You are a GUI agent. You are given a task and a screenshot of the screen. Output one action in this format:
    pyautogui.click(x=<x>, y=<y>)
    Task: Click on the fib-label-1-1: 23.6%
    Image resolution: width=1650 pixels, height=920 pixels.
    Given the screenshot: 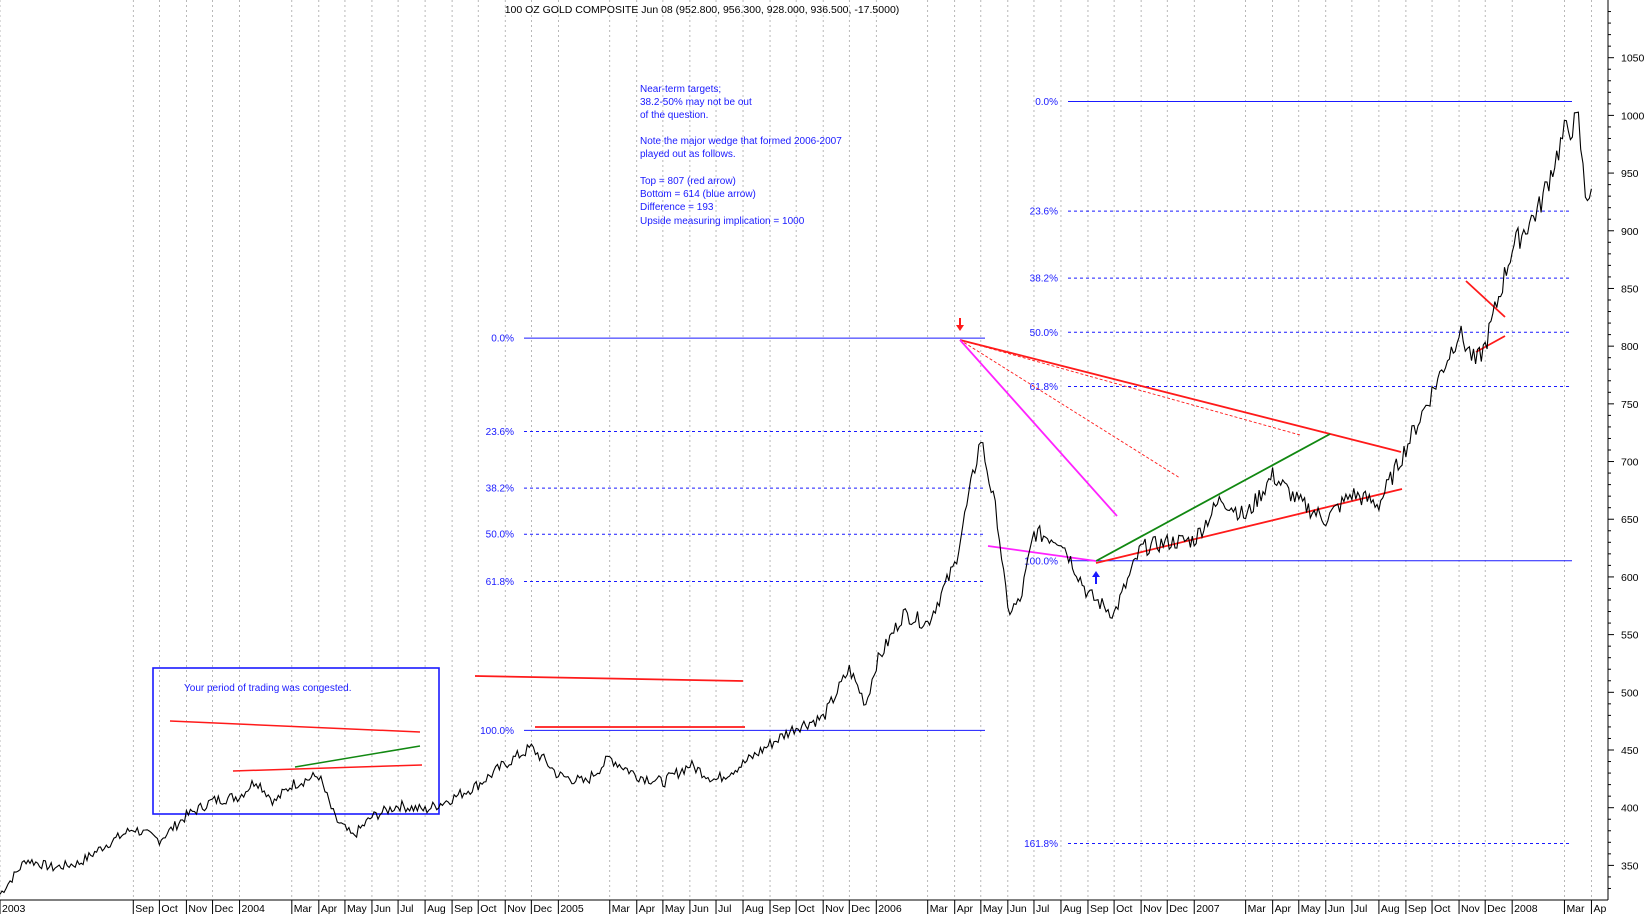 What is the action you would take?
    pyautogui.click(x=1044, y=212)
    